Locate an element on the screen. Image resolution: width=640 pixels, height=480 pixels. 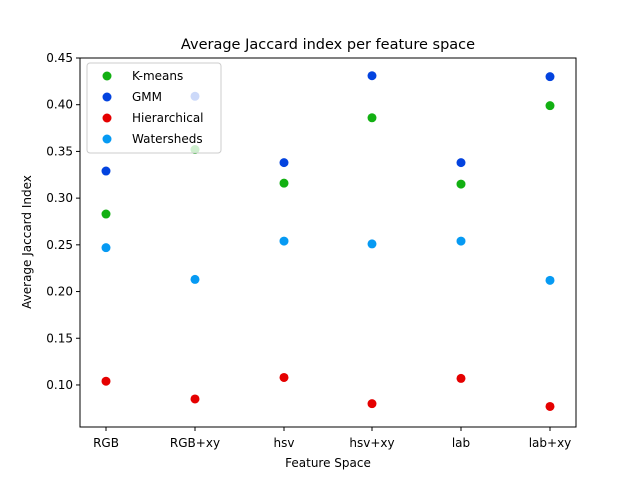
x-tick-label: lab+xy is located at coordinates (550, 443).